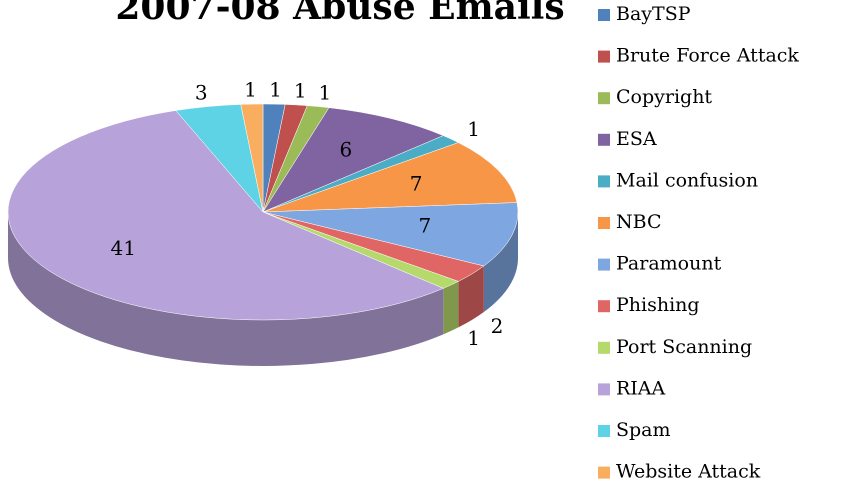  I want to click on legend-label: Port Scanning, so click(684, 347).